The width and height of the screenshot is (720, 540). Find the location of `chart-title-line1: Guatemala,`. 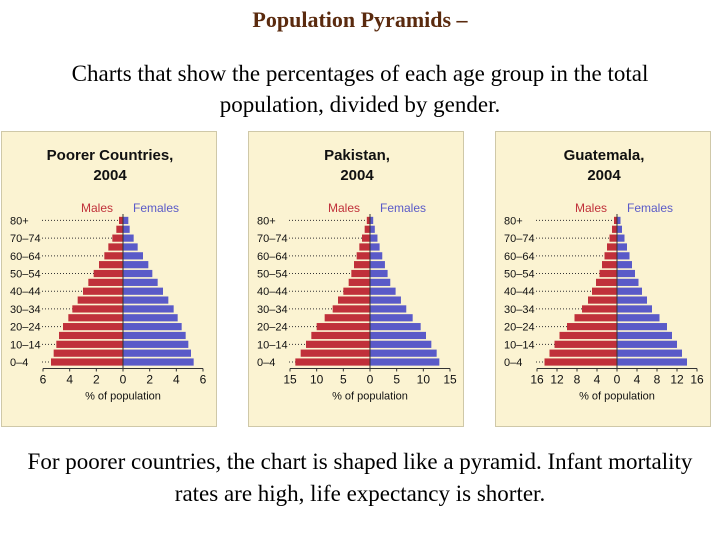

chart-title-line1: Guatemala, is located at coordinates (604, 155).